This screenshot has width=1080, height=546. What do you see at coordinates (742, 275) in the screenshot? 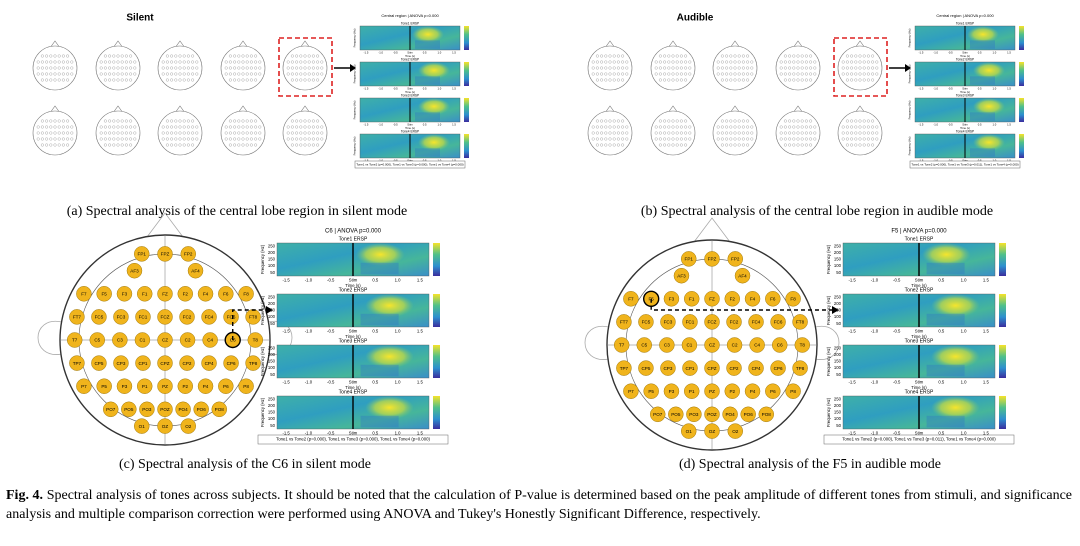
I see `electrode-label: AF4` at bounding box center [742, 275].